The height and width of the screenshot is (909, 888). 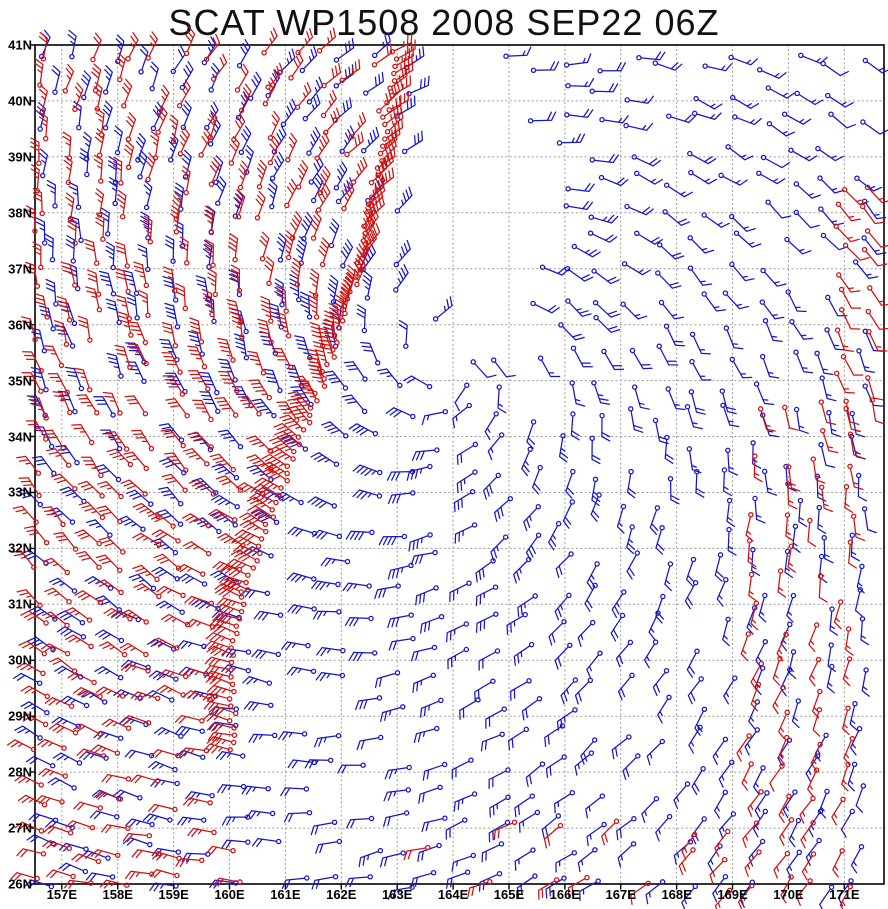 What do you see at coordinates (844, 894) in the screenshot?
I see `x-tick-label: 171E` at bounding box center [844, 894].